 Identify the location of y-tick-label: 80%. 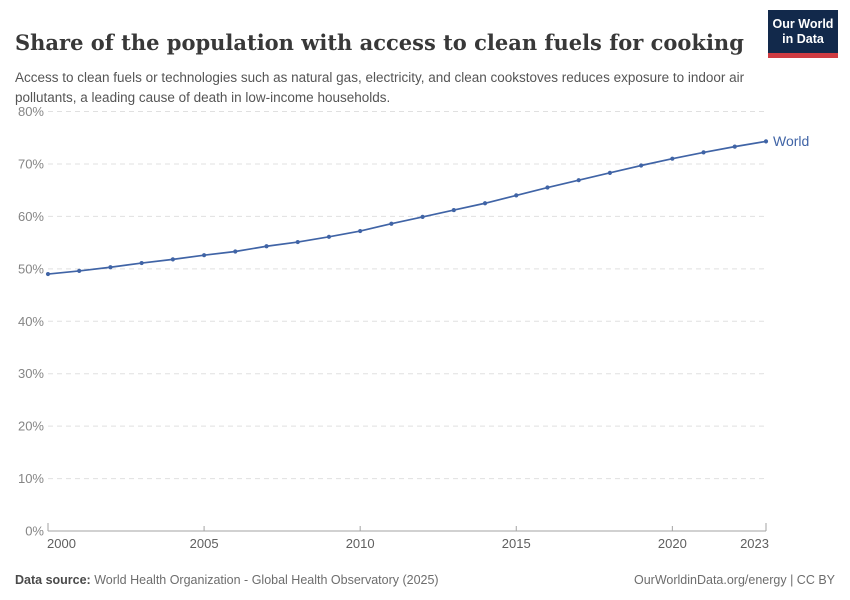
(31, 111).